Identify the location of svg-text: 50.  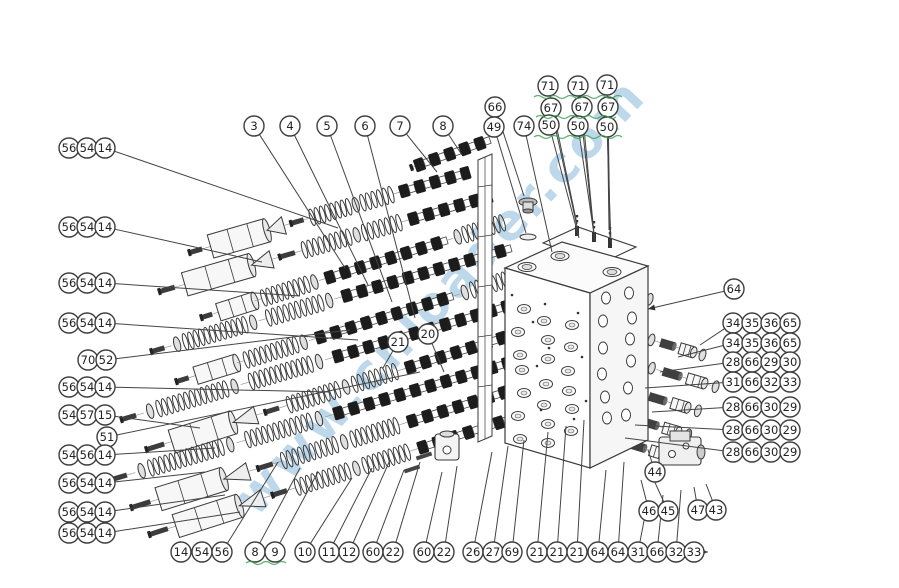
(578, 126).